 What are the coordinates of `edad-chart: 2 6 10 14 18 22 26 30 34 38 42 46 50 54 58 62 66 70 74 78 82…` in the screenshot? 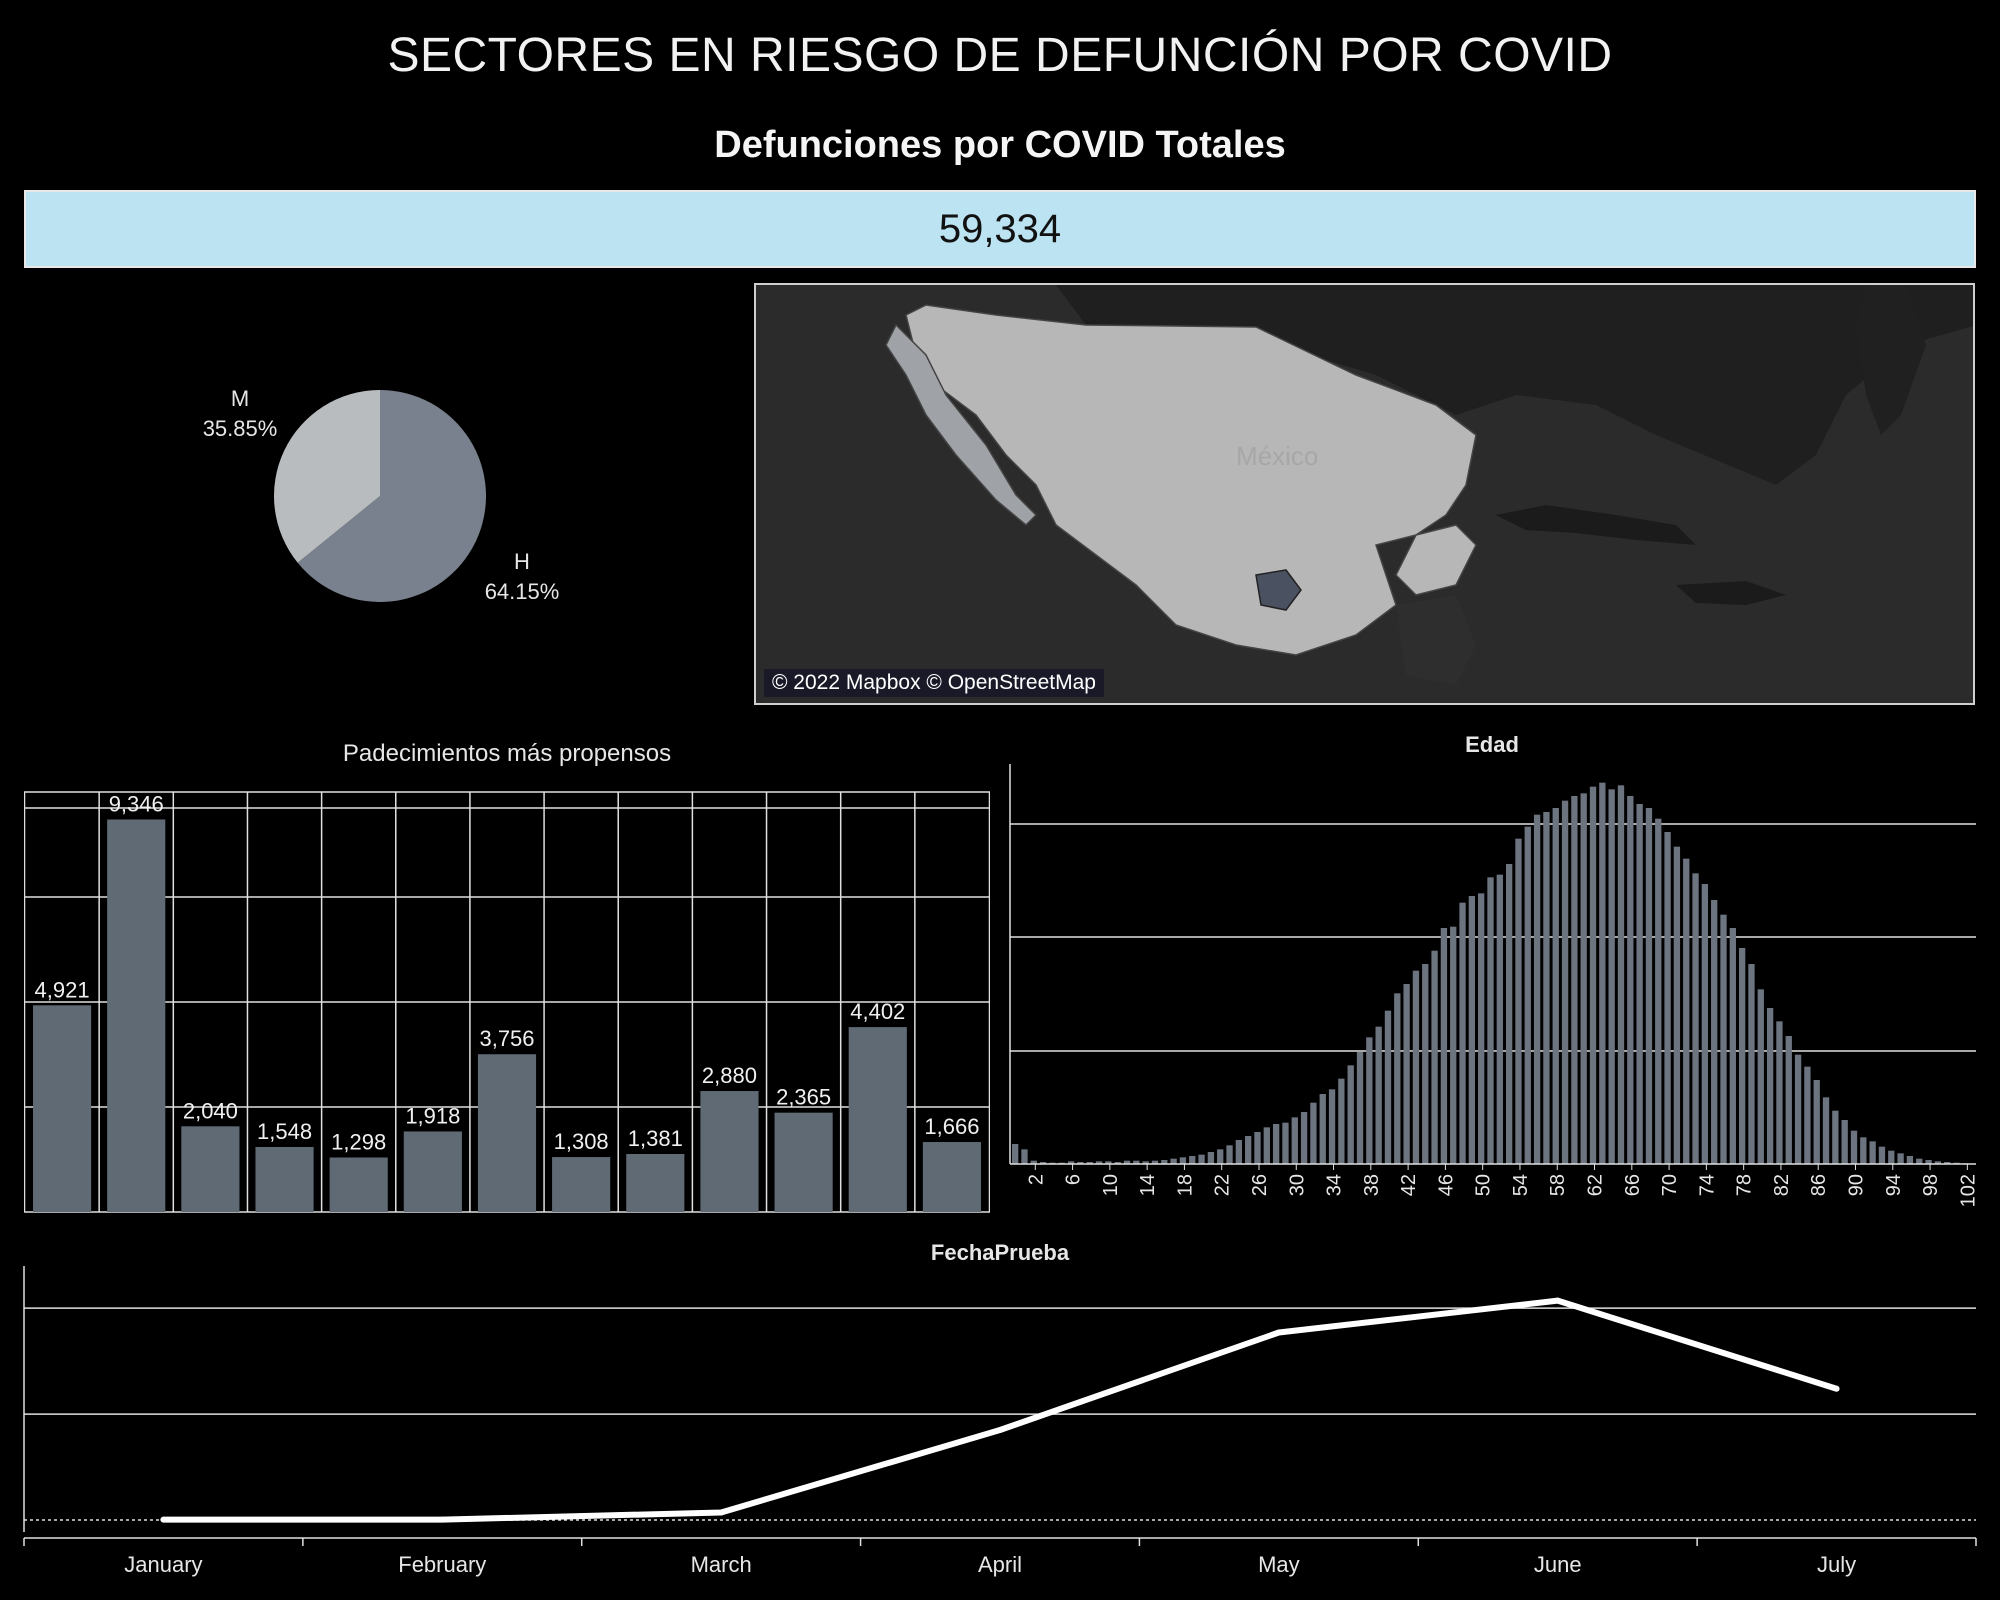 It's located at (1492, 995).